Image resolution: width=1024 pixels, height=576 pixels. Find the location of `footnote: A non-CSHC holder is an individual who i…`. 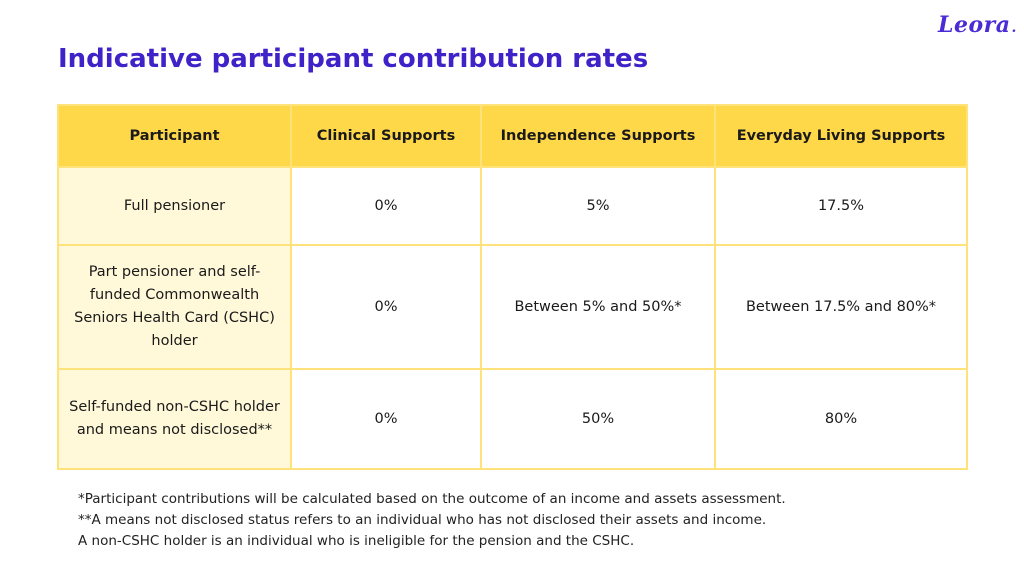

footnote: A non-CSHC holder is an individual who i… is located at coordinates (356, 541).